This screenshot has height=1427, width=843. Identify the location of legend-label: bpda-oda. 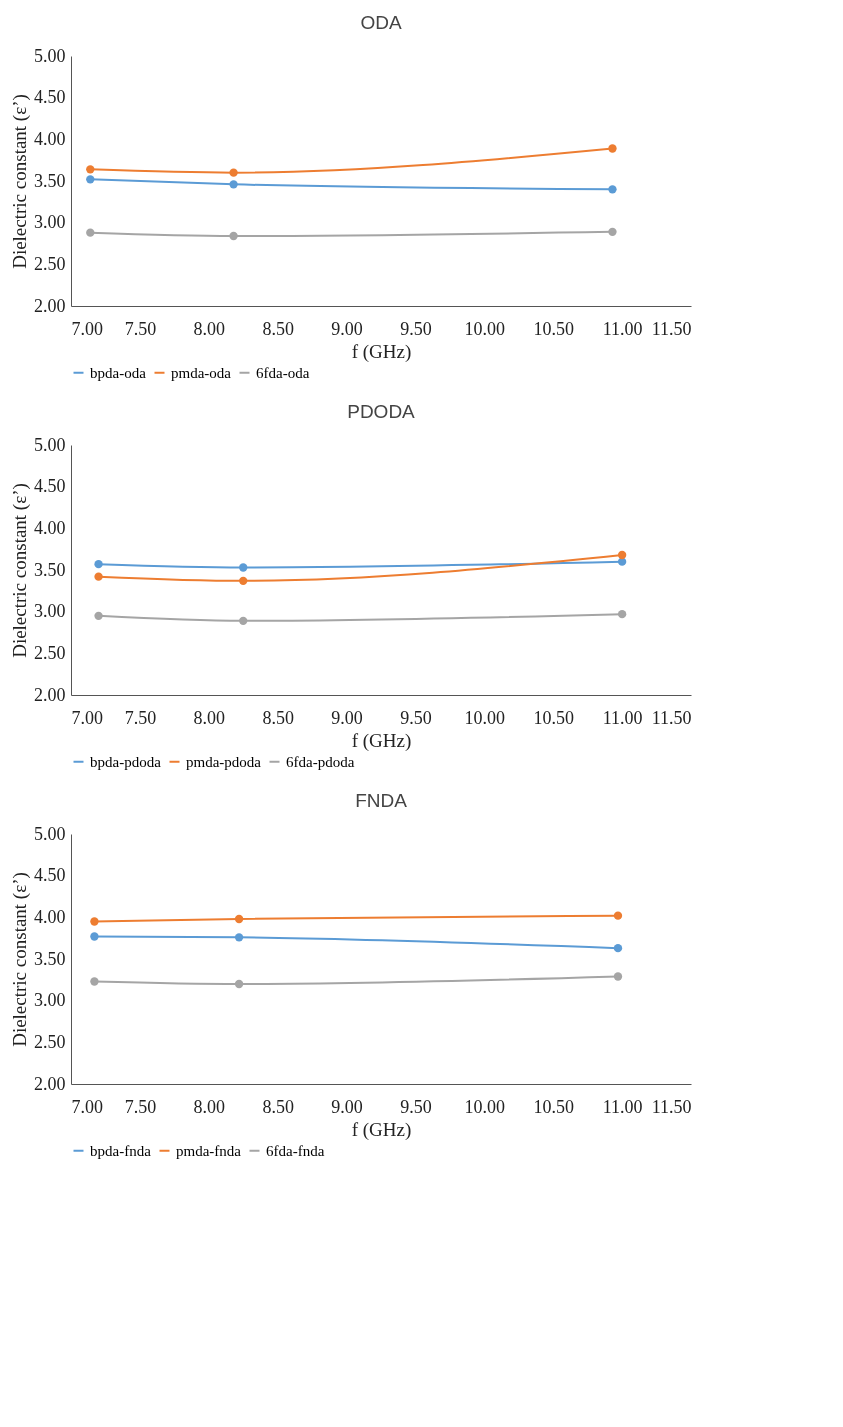
(118, 372).